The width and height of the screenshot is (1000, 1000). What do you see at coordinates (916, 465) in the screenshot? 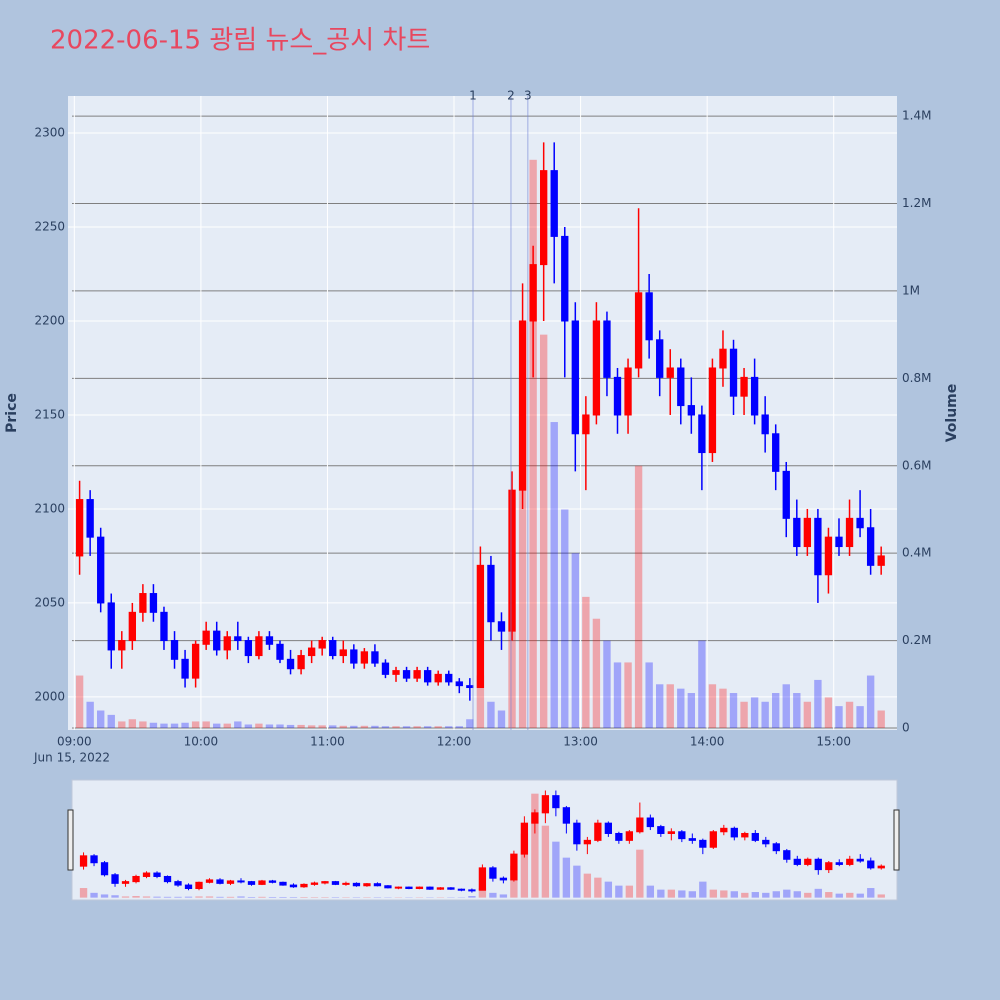
I see `y2-tick-label: 0.6M` at bounding box center [916, 465].